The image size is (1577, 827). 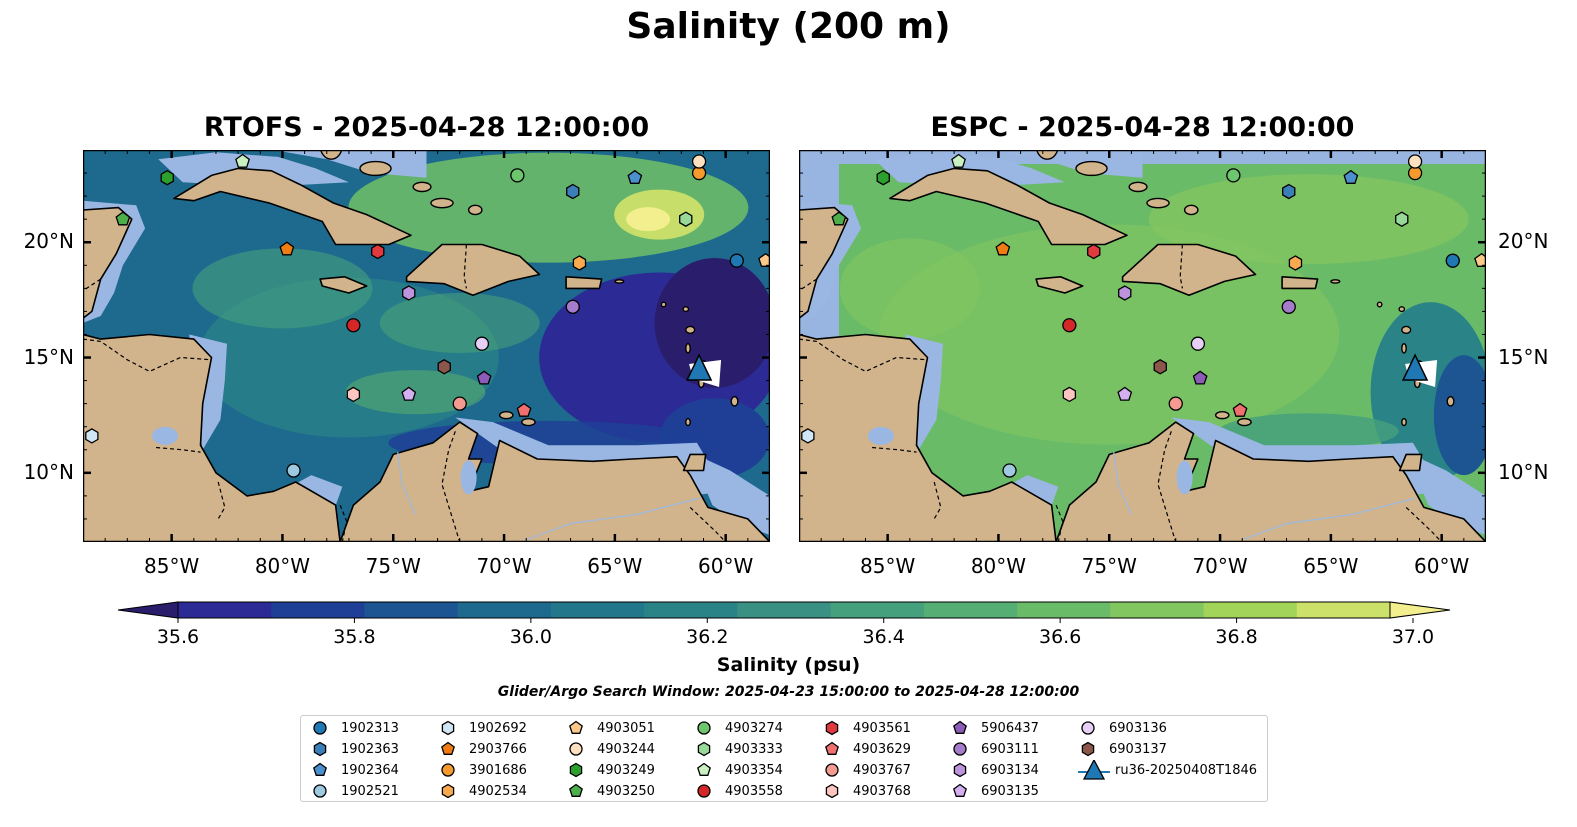 I want to click on lon-tick-label-espc: 60°W, so click(x=1442, y=566).